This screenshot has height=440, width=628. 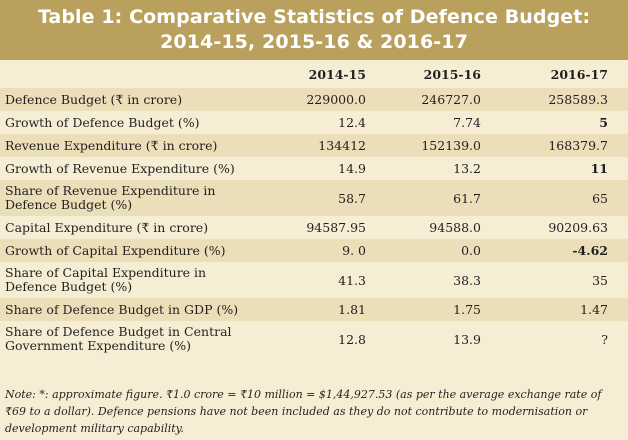 What do you see at coordinates (467, 122) in the screenshot?
I see `value-2015-16: 7.74` at bounding box center [467, 122].